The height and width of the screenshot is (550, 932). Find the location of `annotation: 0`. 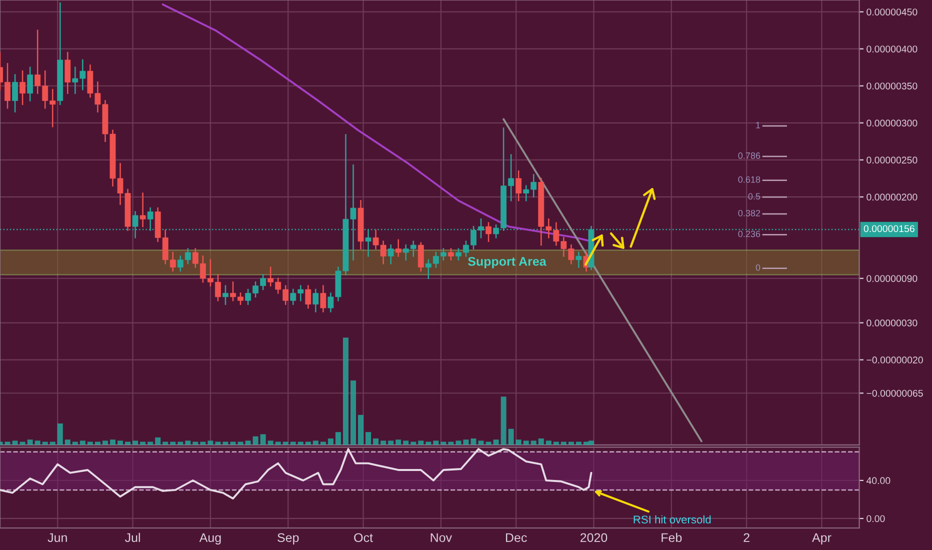

annotation: 0 is located at coordinates (758, 267).